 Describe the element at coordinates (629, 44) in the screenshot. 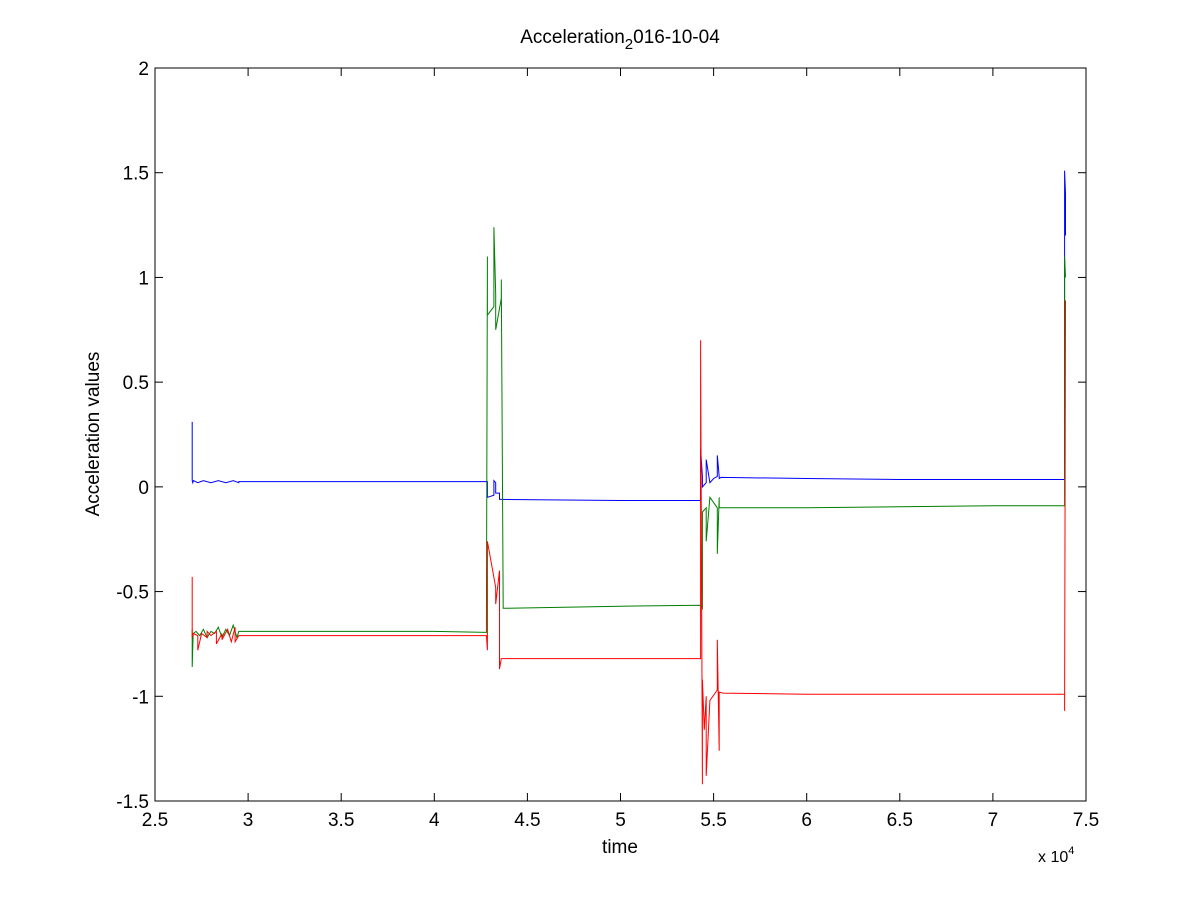

I see `chart-title-subscript: 2` at that location.